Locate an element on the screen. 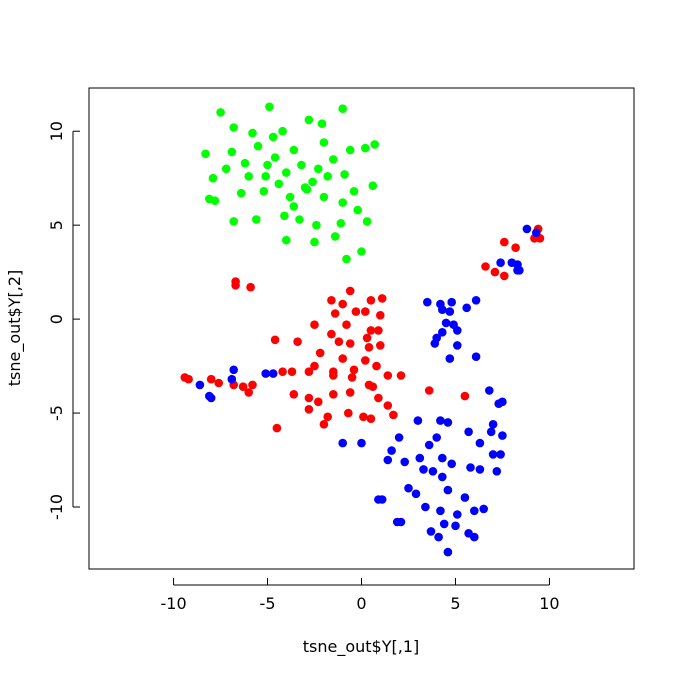  x-tick-label: 5 is located at coordinates (455, 603).